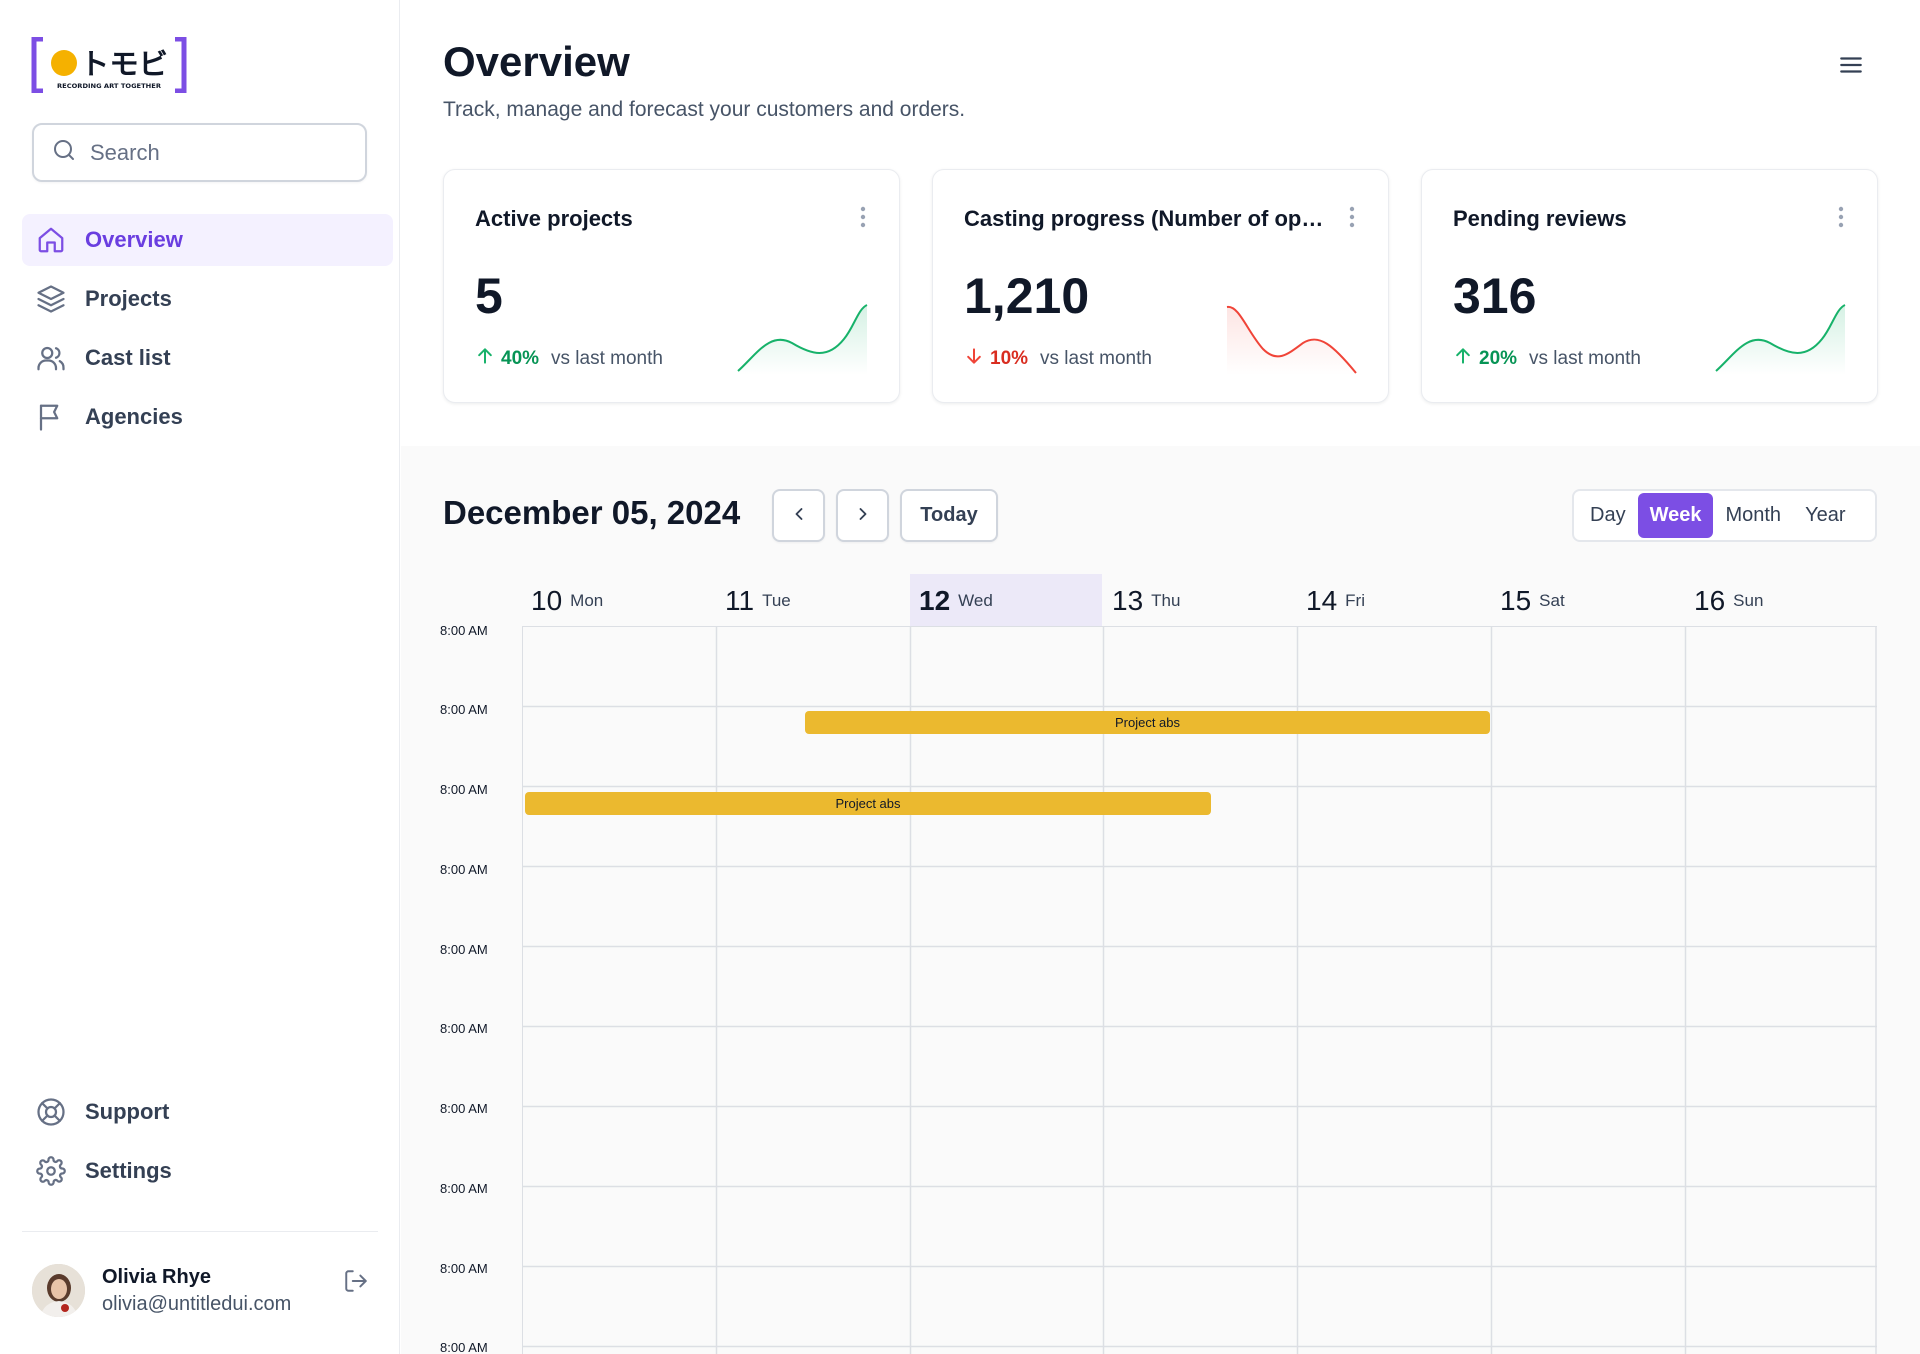 This screenshot has height=1354, width=1920. I want to click on day-number: 16, so click(1710, 600).